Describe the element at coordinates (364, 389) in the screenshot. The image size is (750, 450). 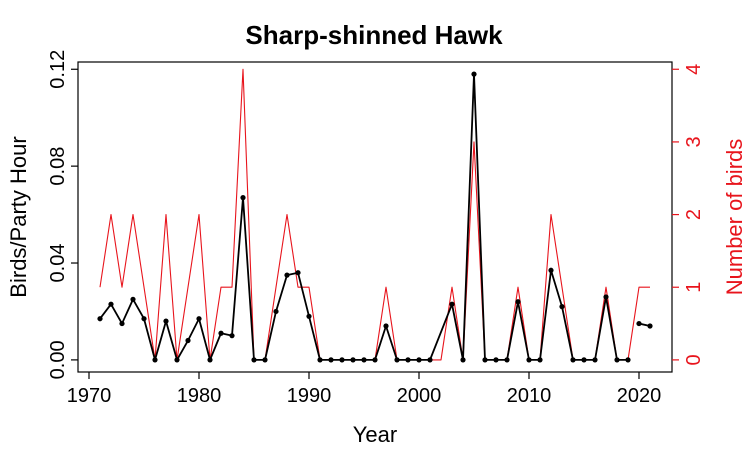
I see `bottom-axis: 1970 1980 1990 2000 2010 2020` at that location.